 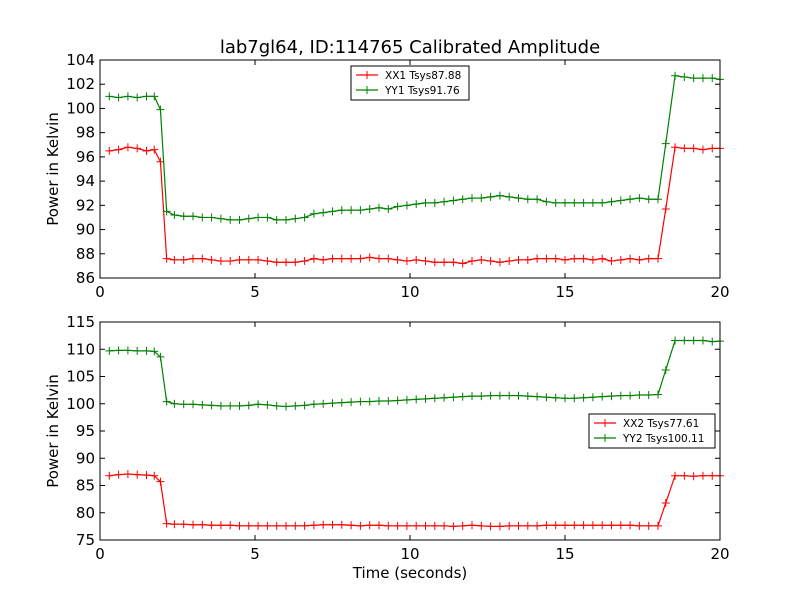 I want to click on y-tick-label: 92, so click(x=85, y=205).